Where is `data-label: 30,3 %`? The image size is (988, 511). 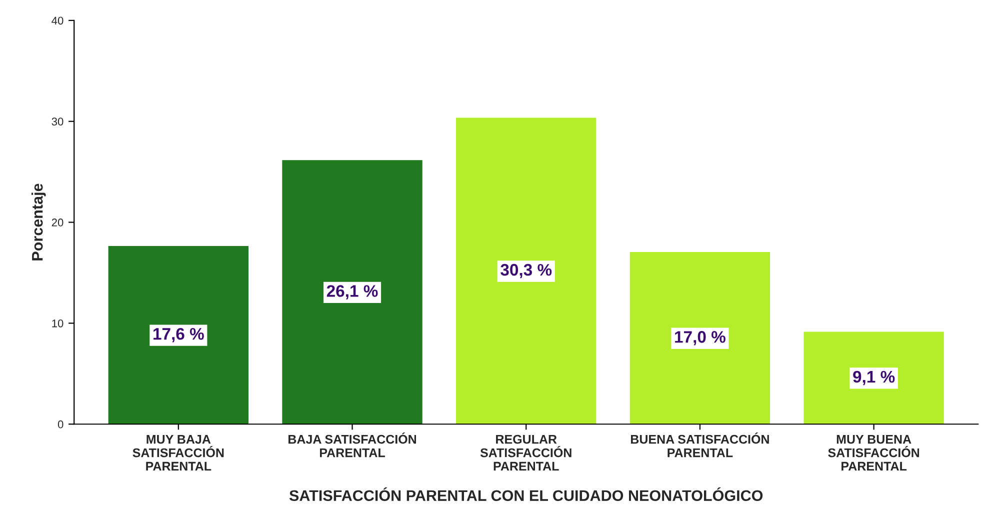
data-label: 30,3 % is located at coordinates (526, 271).